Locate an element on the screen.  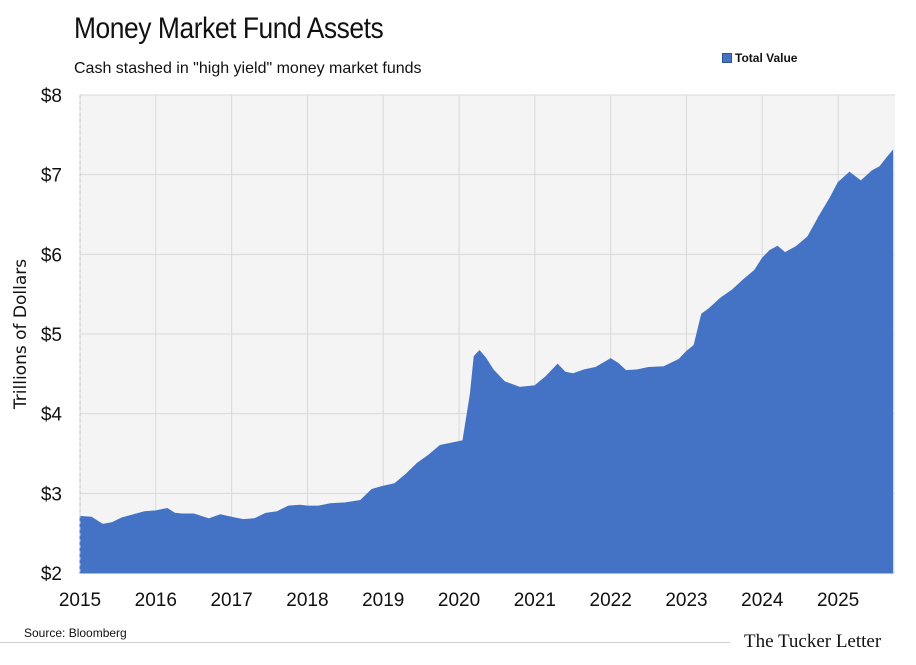
x-tick-label: 2017 is located at coordinates (231, 600).